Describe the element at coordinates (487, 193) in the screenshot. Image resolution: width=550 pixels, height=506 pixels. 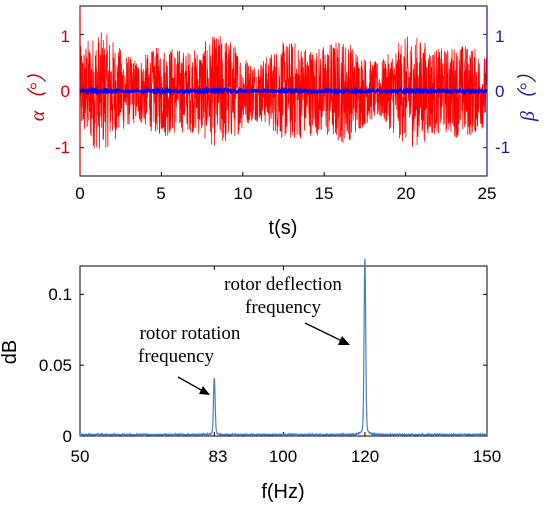
I see `top-x-tick-label: 25` at that location.